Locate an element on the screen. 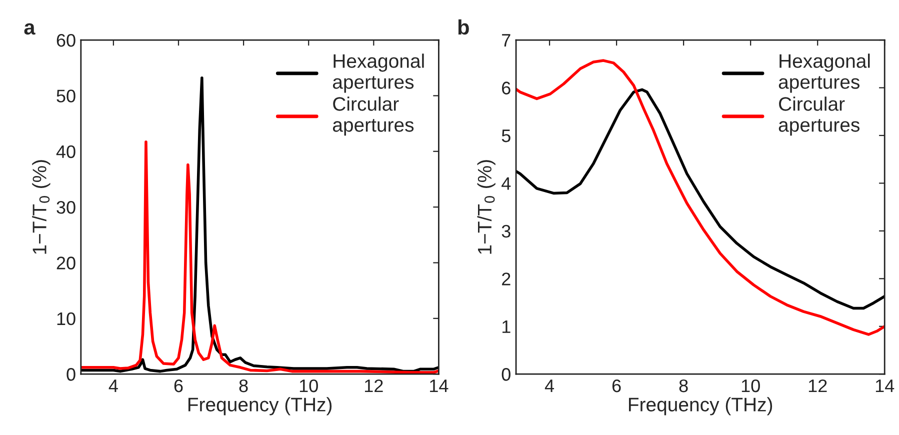 Image resolution: width=899 pixels, height=435 pixels. y-tick-label: 2 is located at coordinates (506, 279).